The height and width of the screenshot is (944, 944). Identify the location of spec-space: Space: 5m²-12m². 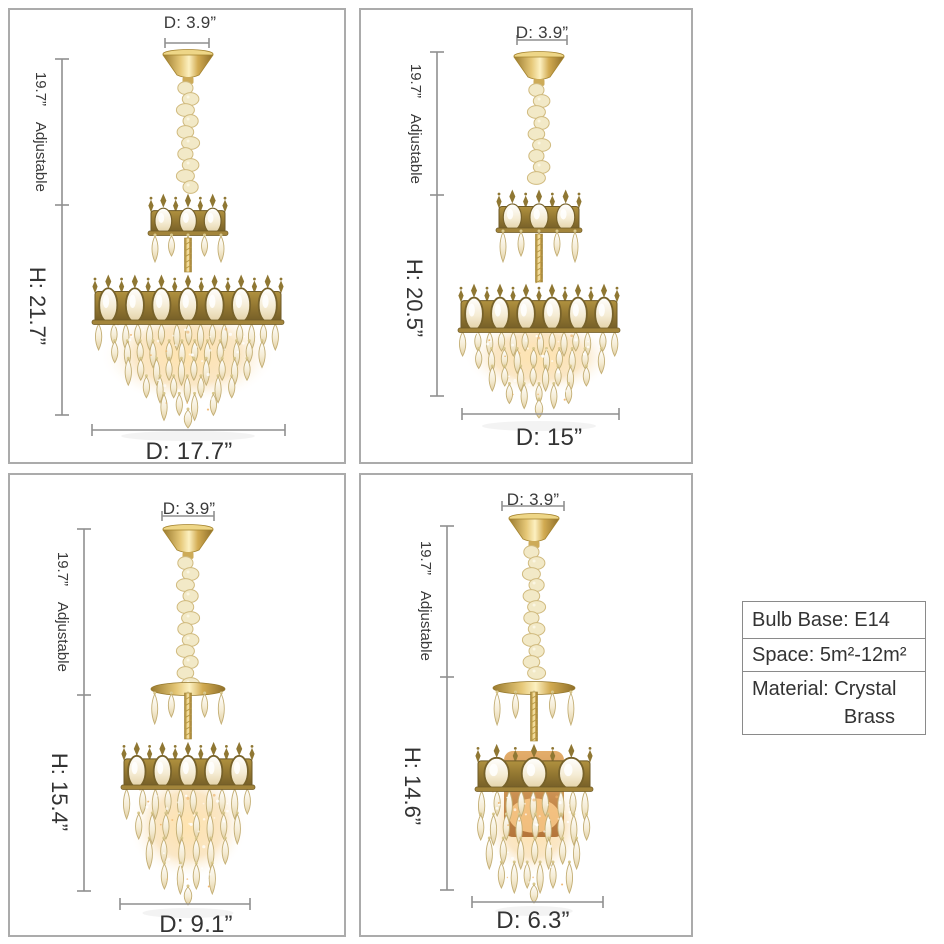
(834, 655).